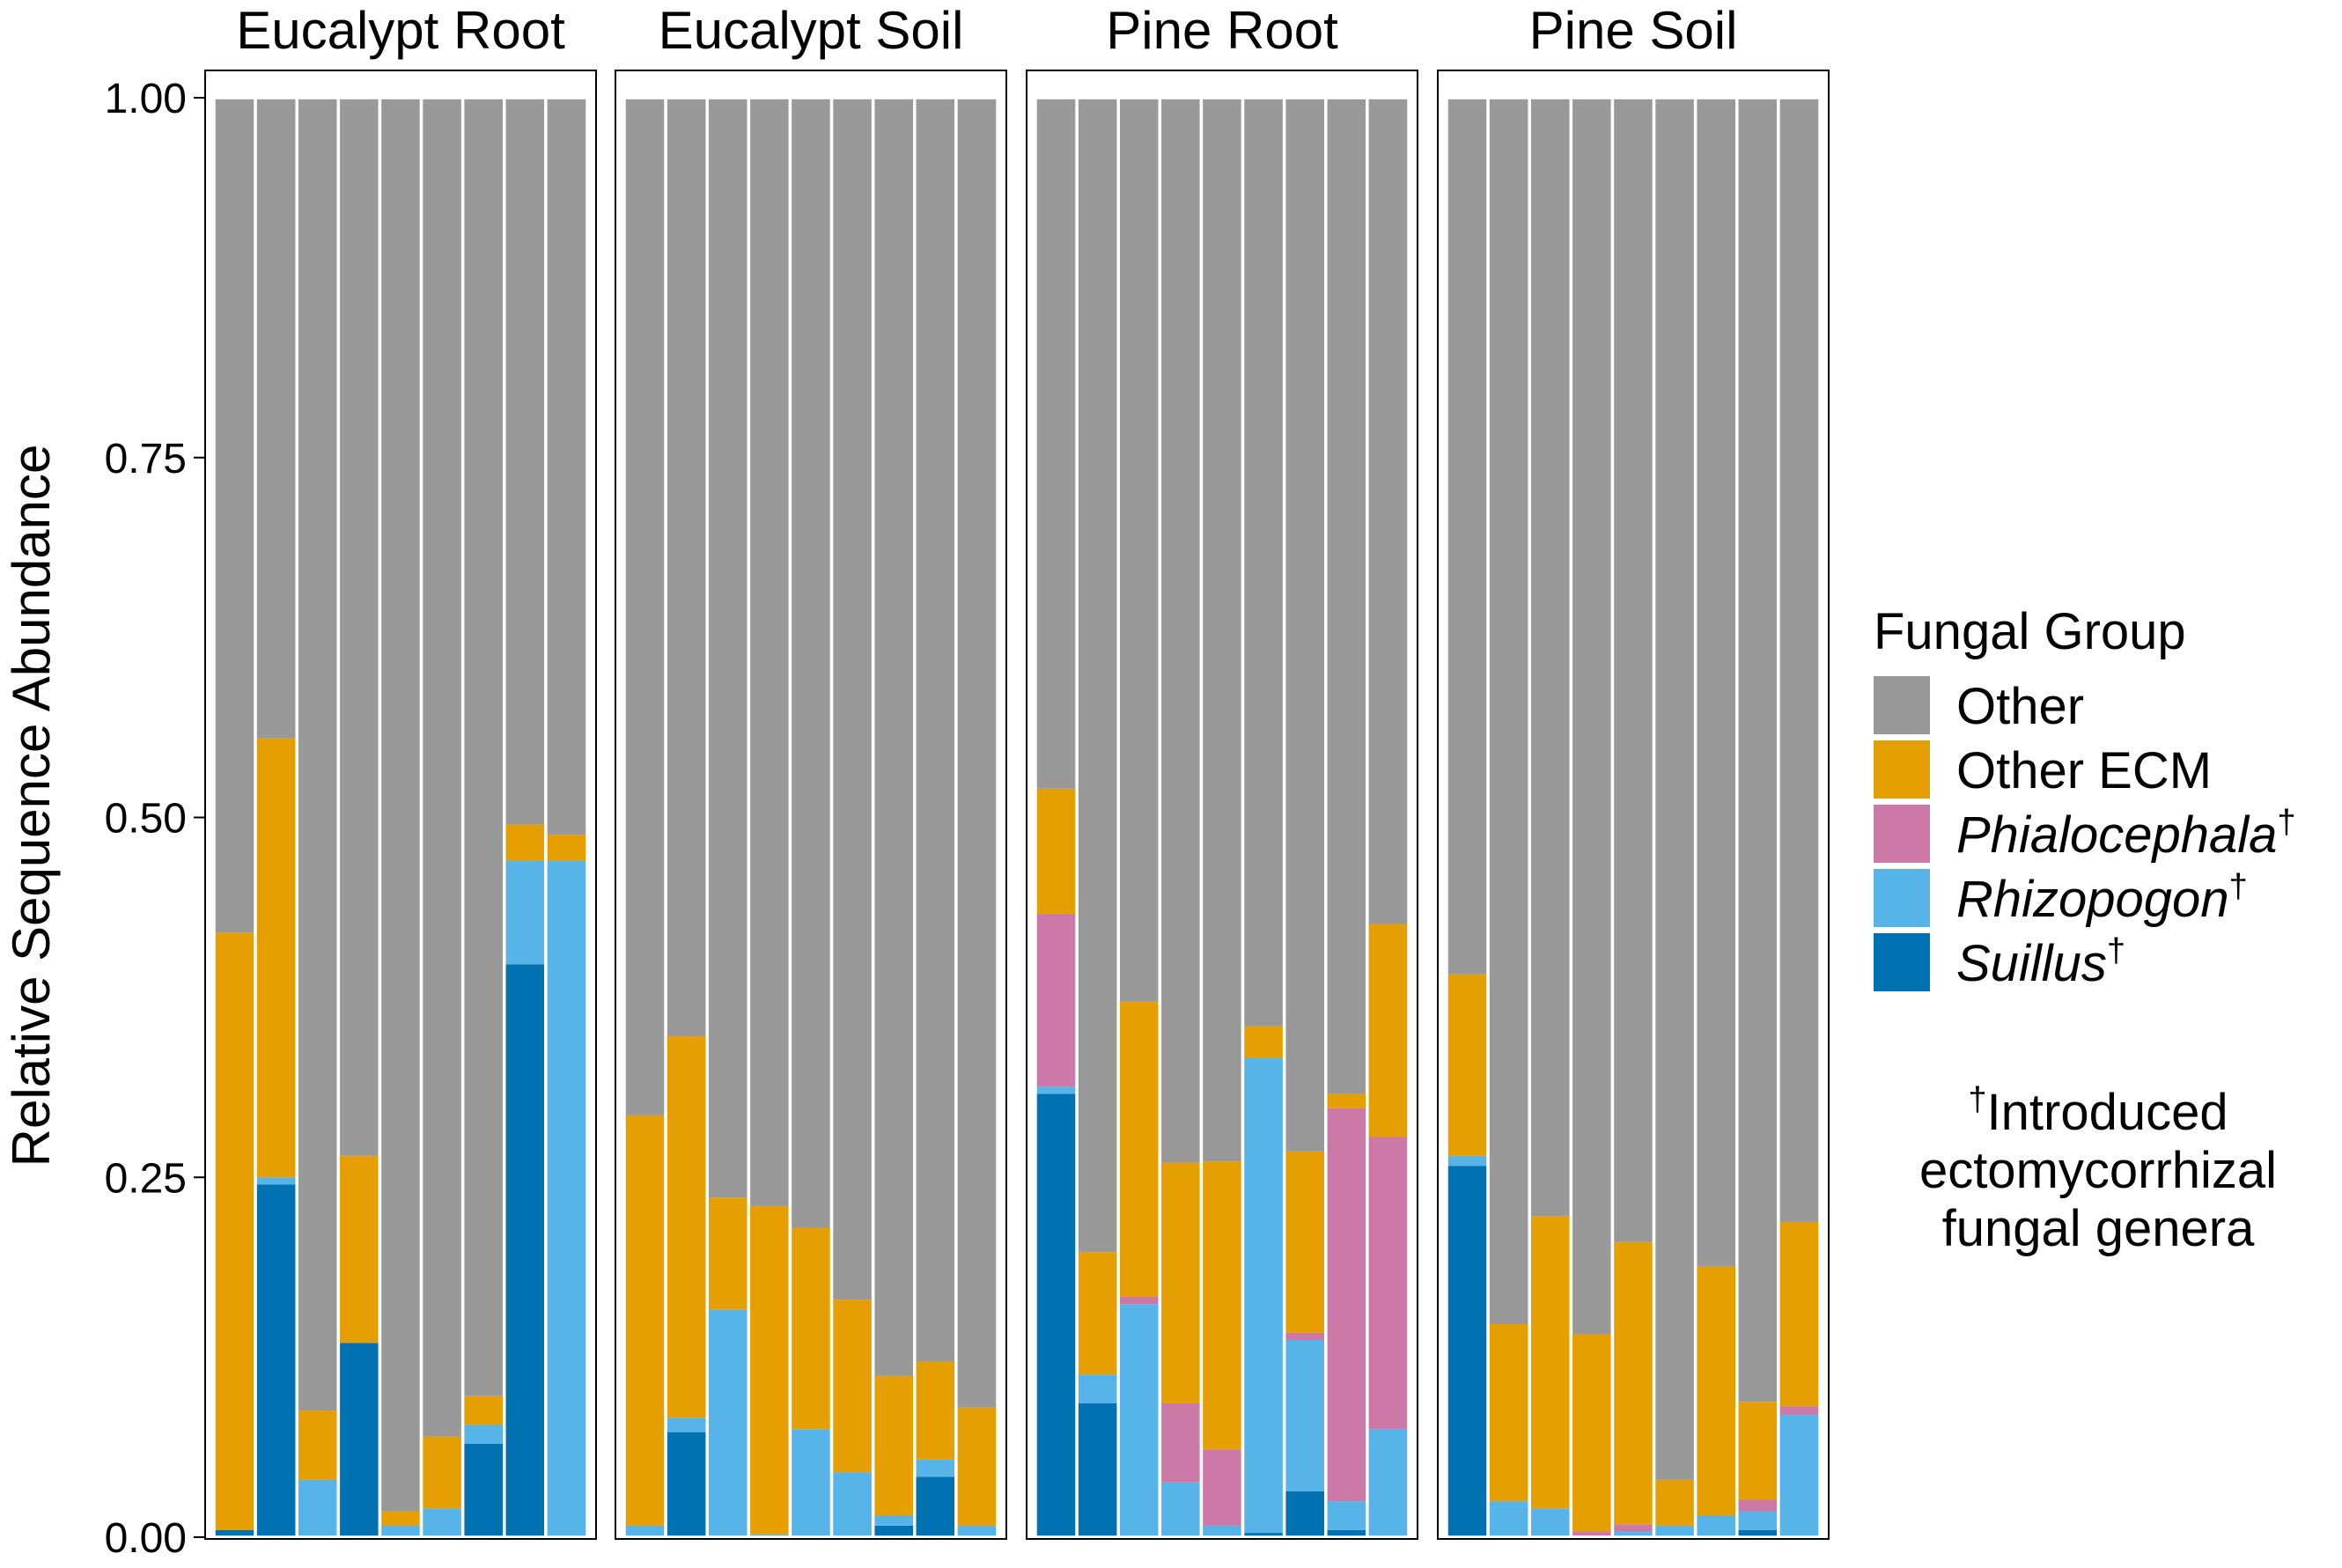 Image resolution: width=2342 pixels, height=1568 pixels. Describe the element at coordinates (155, 819) in the screenshot. I see `y-axis: 0.00 0.25 0.50 0.75 1.00` at that location.